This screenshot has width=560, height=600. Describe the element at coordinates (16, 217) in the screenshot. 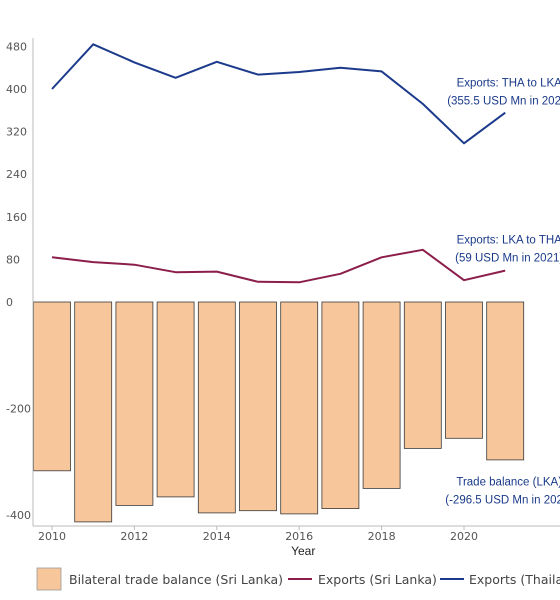

I see `y-tick-label: 160` at that location.